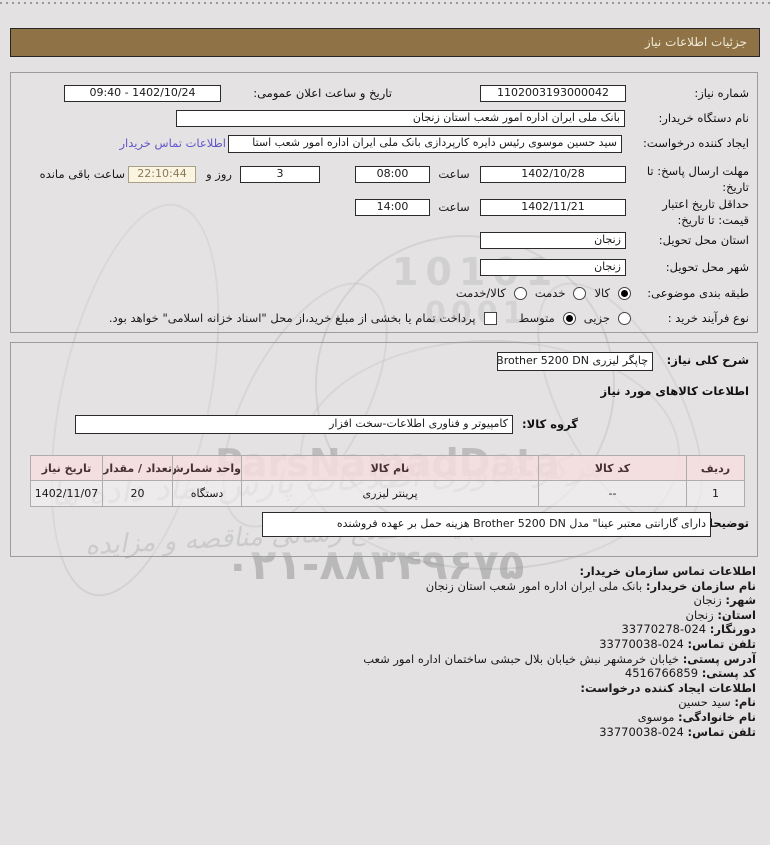  Describe the element at coordinates (490, 318) in the screenshot. I see `treasury-payment-checkbox` at that location.